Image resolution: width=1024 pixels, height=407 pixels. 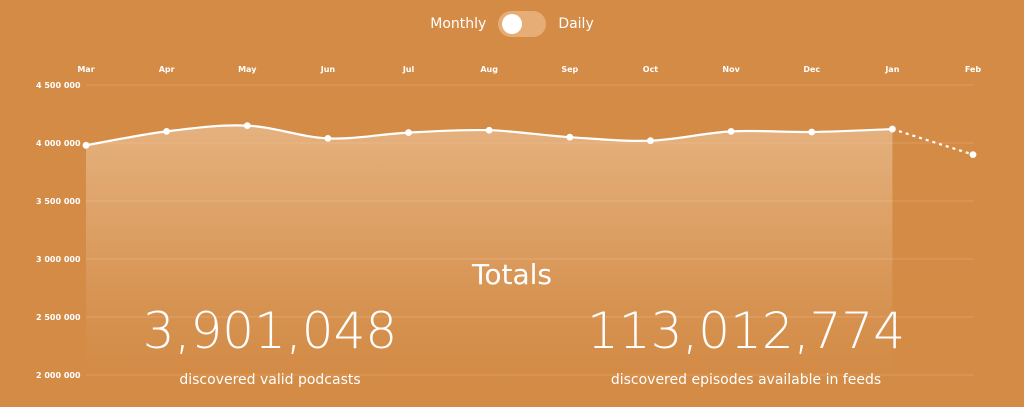 What do you see at coordinates (746, 331) in the screenshot?
I see `episodes-total-value: 113,012,774` at bounding box center [746, 331].